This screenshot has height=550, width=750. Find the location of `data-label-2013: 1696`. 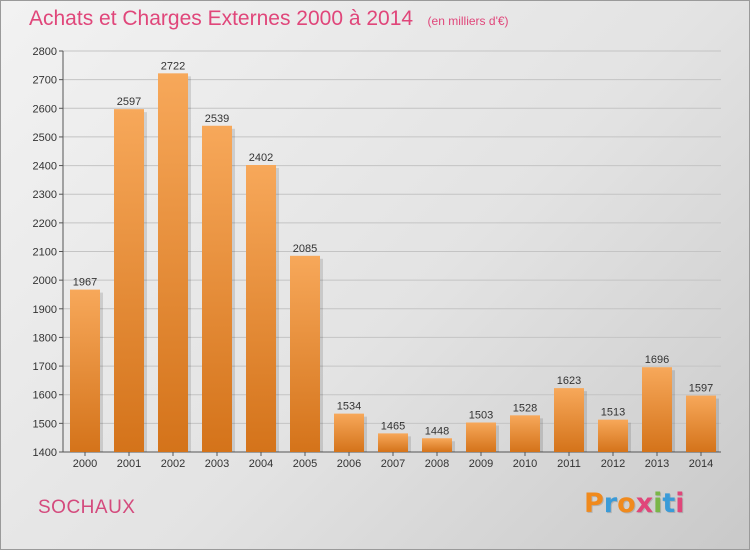

data-label-2013: 1696 is located at coordinates (657, 360).